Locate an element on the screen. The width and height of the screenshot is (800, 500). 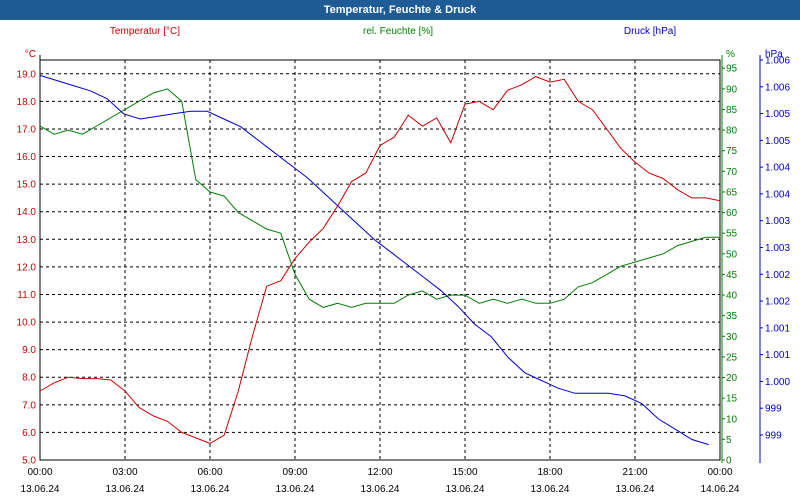
right-axis-humidity-tick-label: 65 is located at coordinates (732, 192).